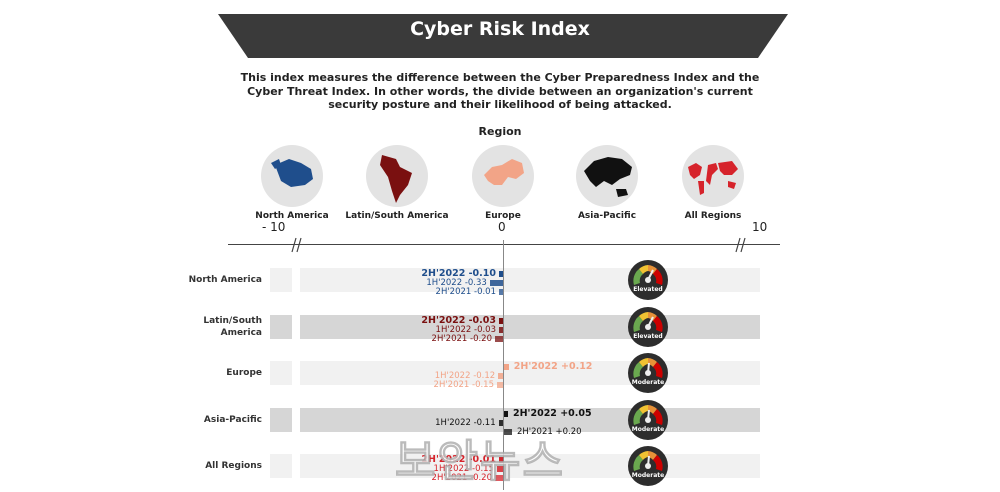 The height and width of the screenshot is (492, 1000). I want to click on south-america-map-icon, so click(397, 176).